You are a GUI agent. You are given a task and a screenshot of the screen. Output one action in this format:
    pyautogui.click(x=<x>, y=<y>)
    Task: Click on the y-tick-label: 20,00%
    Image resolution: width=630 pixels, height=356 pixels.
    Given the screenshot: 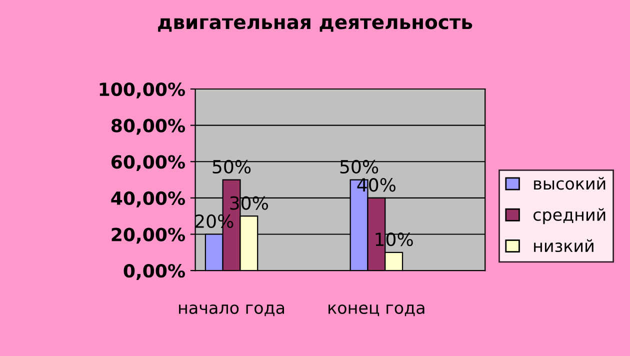 What is the action you would take?
    pyautogui.click(x=149, y=236)
    